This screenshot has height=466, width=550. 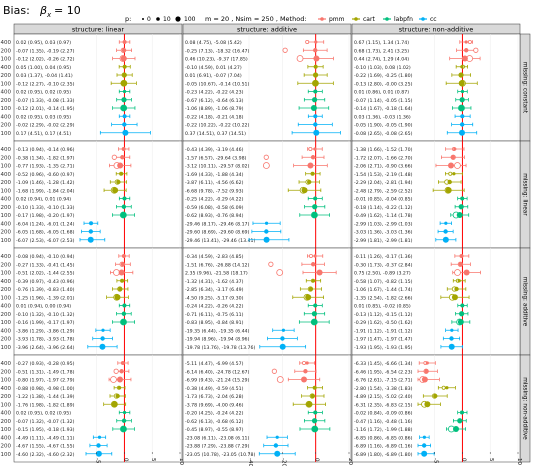 I want to click on legend-p-value-0: 0, so click(x=149, y=19).